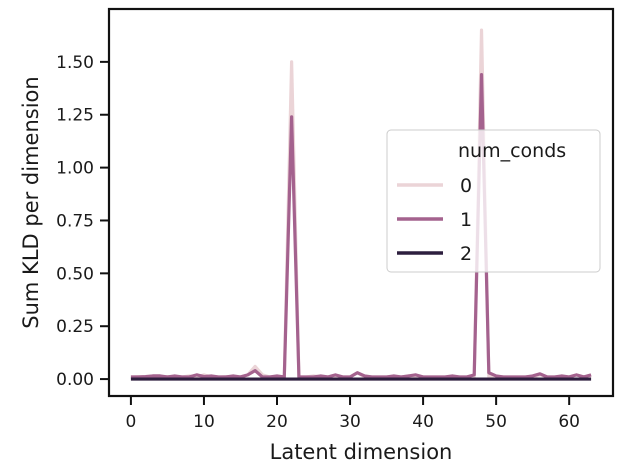 Image resolution: width=621 pixels, height=474 pixels. Describe the element at coordinates (204, 422) in the screenshot. I see `x-tick-label: 10` at that location.